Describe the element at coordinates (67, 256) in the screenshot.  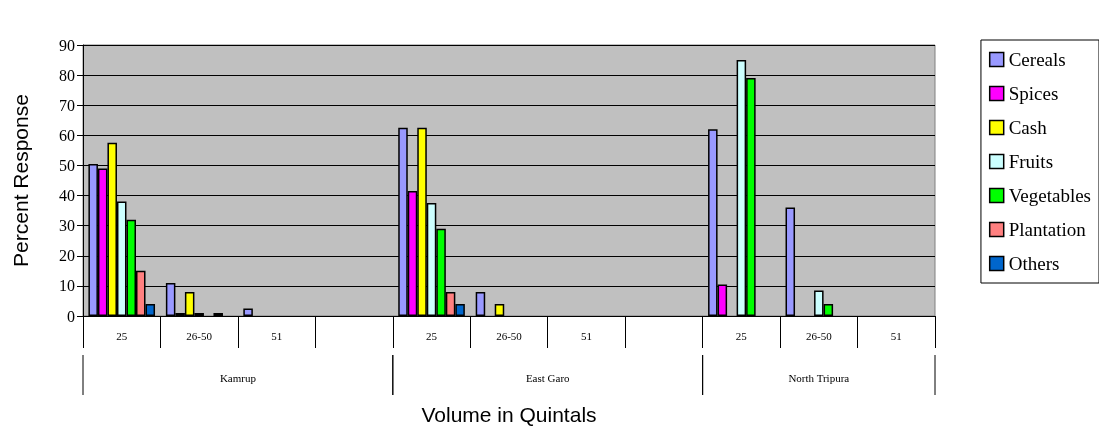
I see `y-tick-label: 20` at that location.